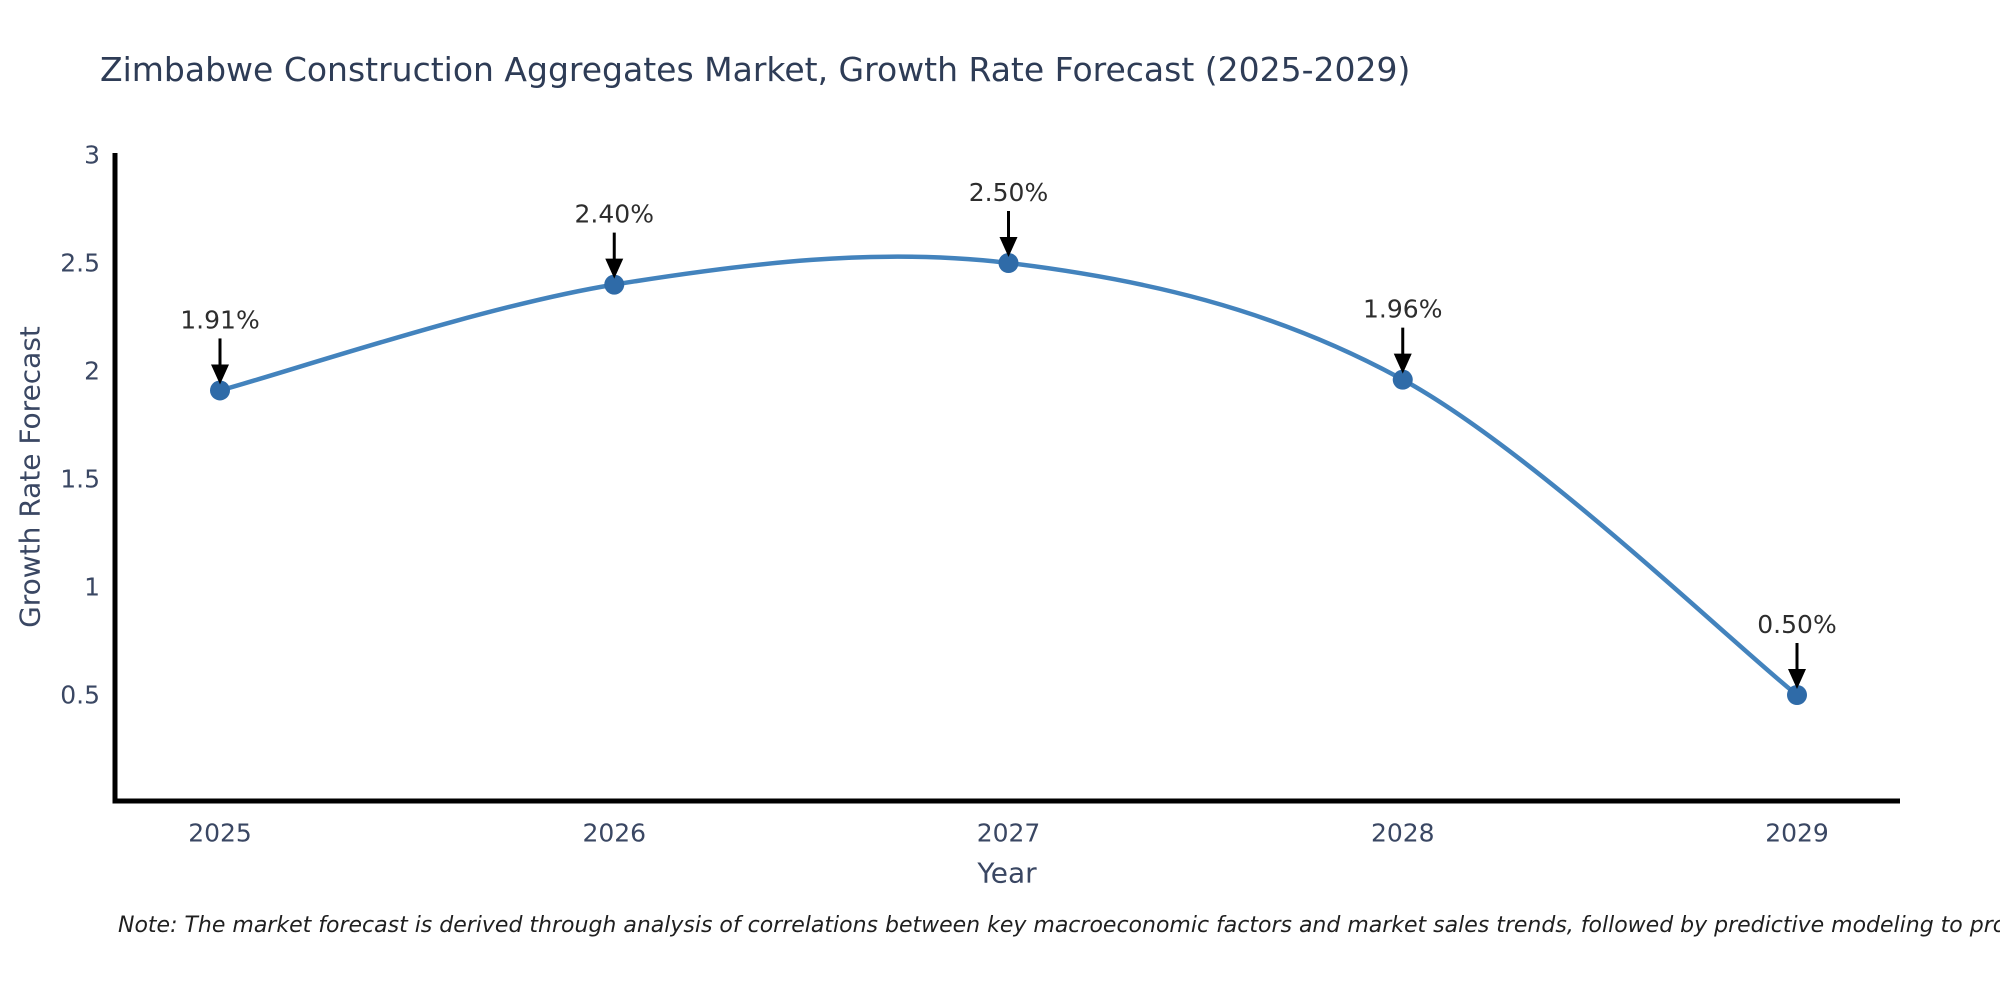 The width and height of the screenshot is (2000, 1000). Describe the element at coordinates (219, 319) in the screenshot. I see `annotation-label: 1.91%` at that location.